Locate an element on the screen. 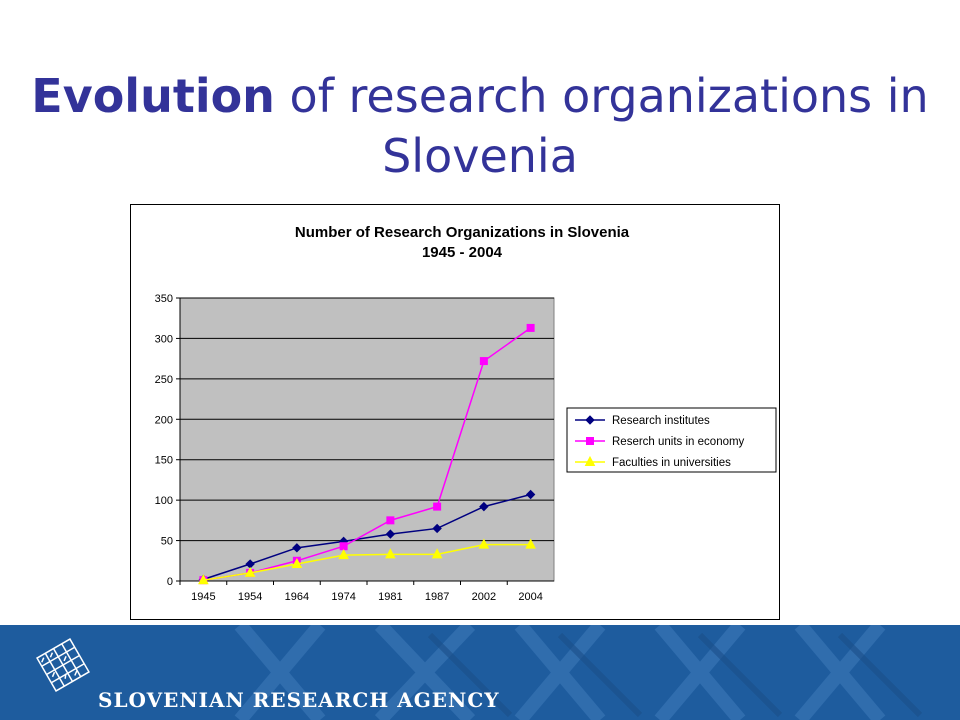 The width and height of the screenshot is (960, 720). x-tick-label: 1954 is located at coordinates (250, 597).